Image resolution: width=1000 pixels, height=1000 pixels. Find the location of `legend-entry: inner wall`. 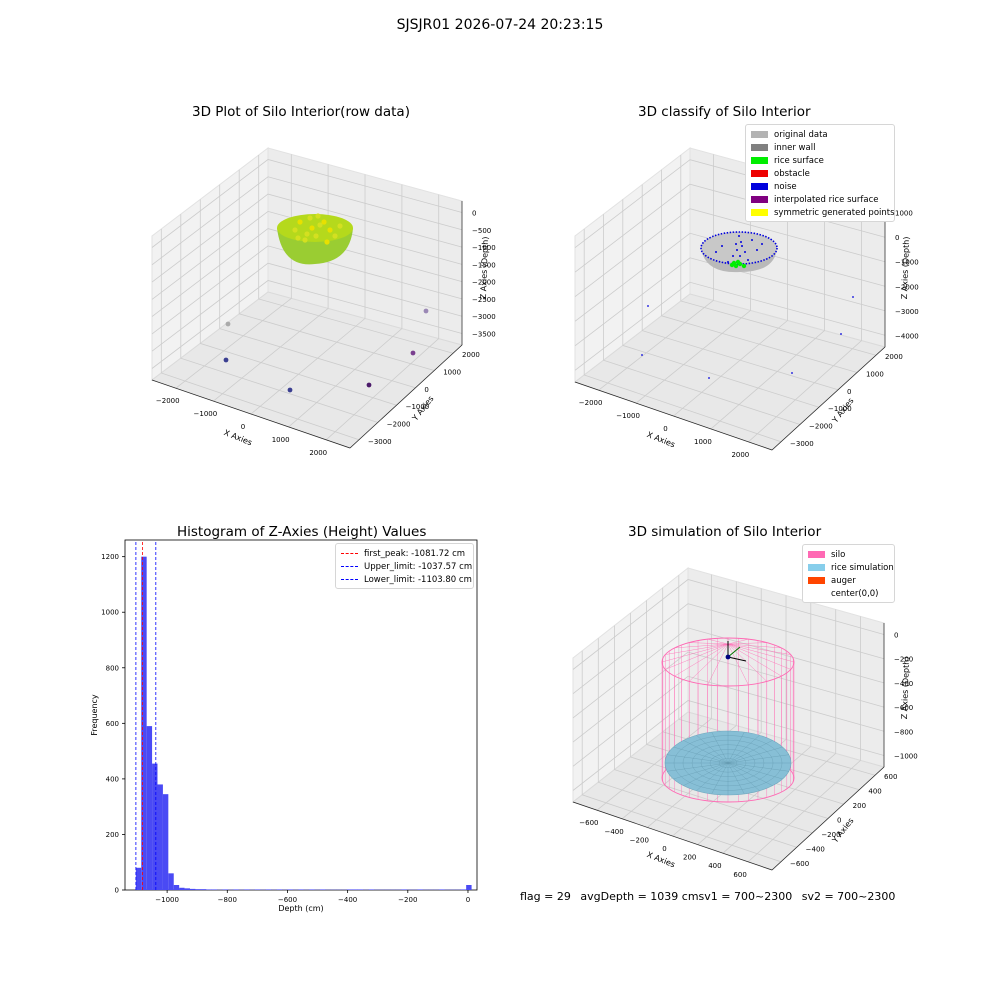

legend-entry: inner wall is located at coordinates (820, 147).